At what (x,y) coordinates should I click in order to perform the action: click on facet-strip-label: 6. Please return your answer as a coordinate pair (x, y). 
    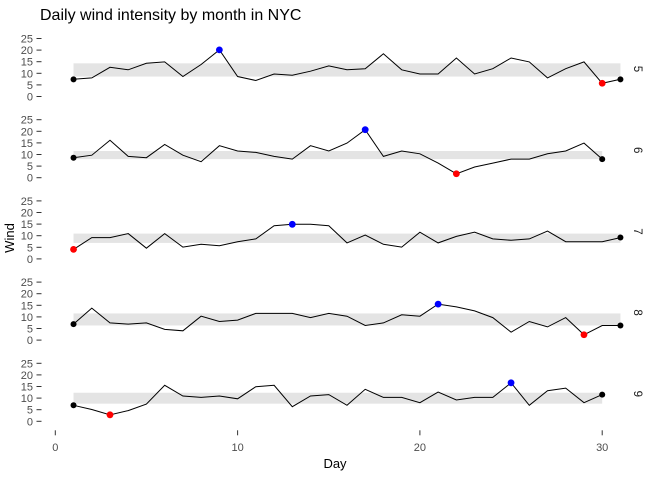
    Looking at the image, I should click on (637, 150).